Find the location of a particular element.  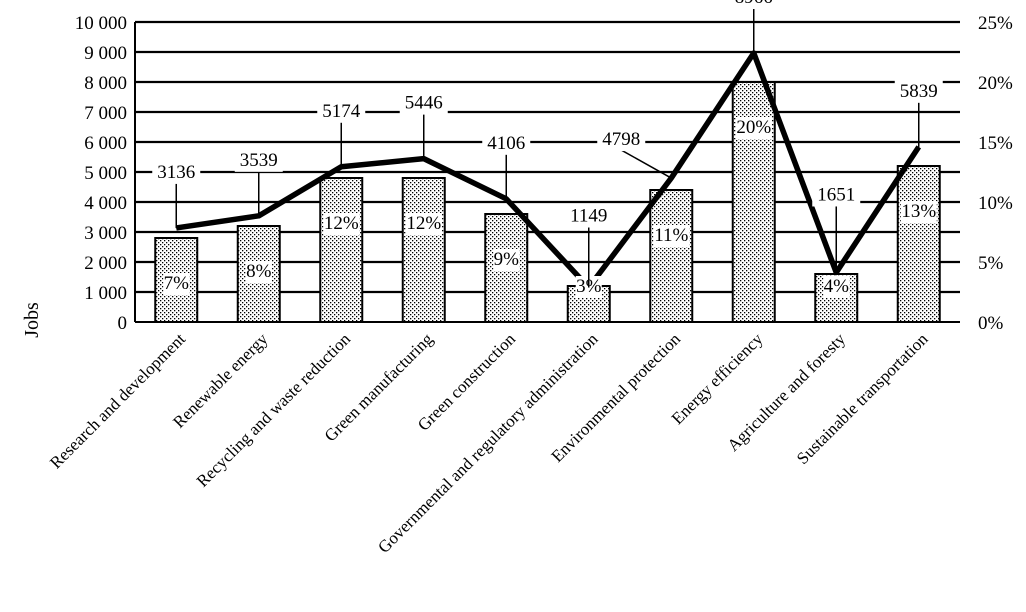

line-value-label: 4106 is located at coordinates (506, 143).